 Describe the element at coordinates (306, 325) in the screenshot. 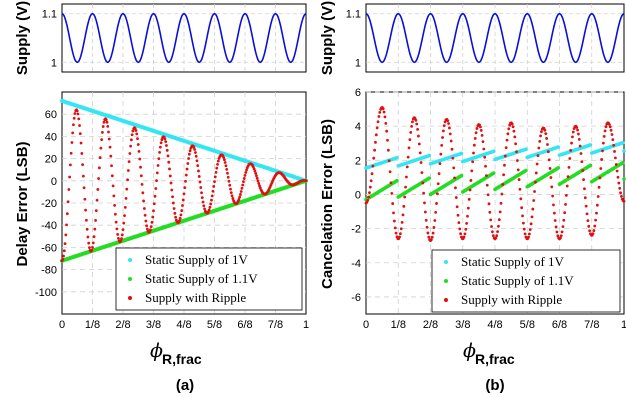

I see `panel-a-xtick-1: 1` at that location.